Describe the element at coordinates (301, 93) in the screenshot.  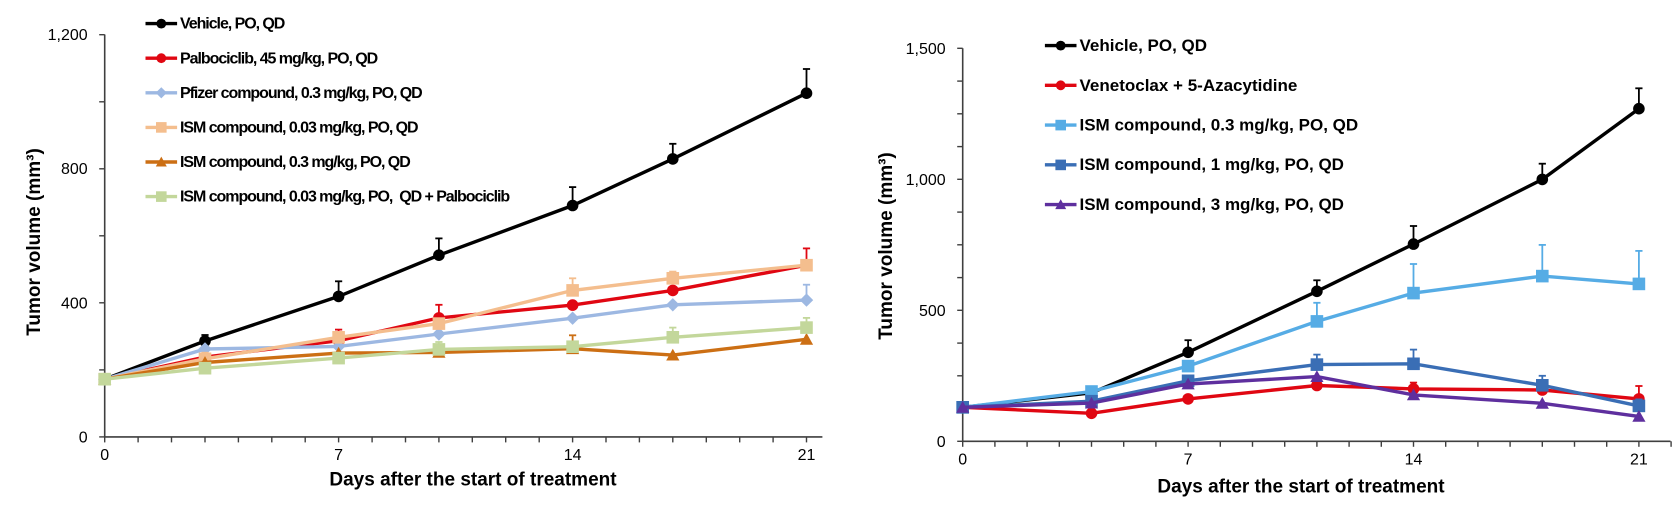
I see `svg-text:Pfizer compound, 0.3 mg/kg, PO: Pfizer compound, 0.3 mg/kg, PO, QD` at that location.